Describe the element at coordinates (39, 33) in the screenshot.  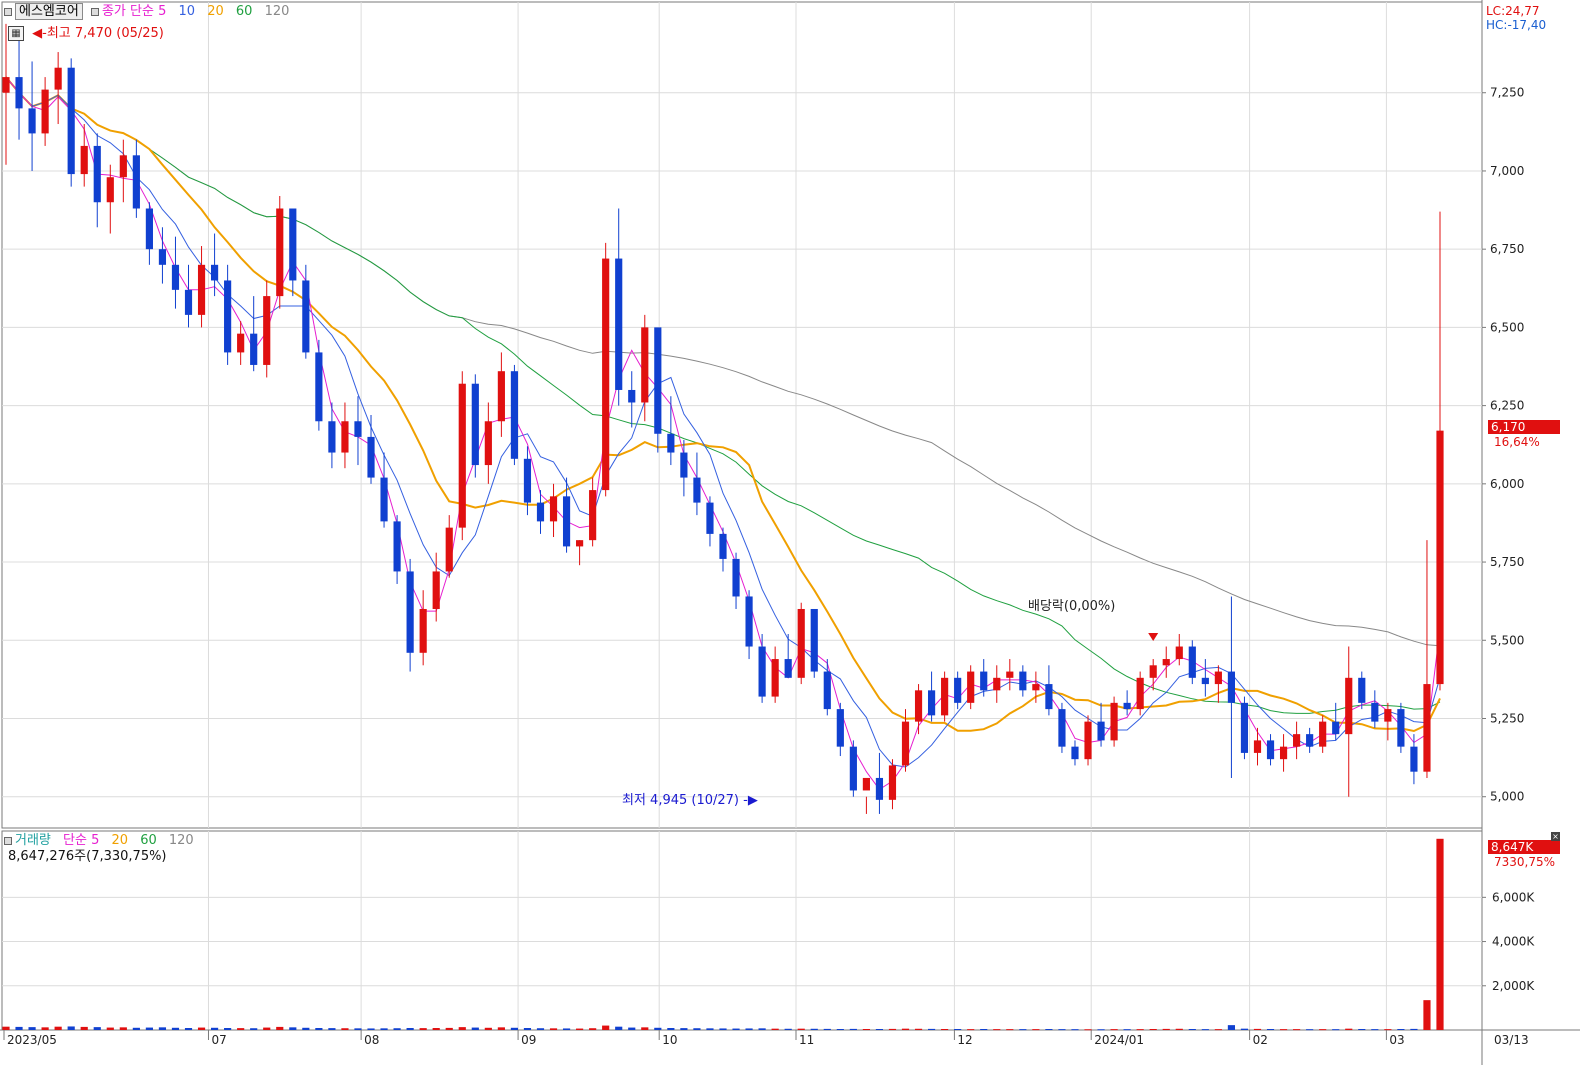
I see `left-arrow-icon: ◀-` at that location.